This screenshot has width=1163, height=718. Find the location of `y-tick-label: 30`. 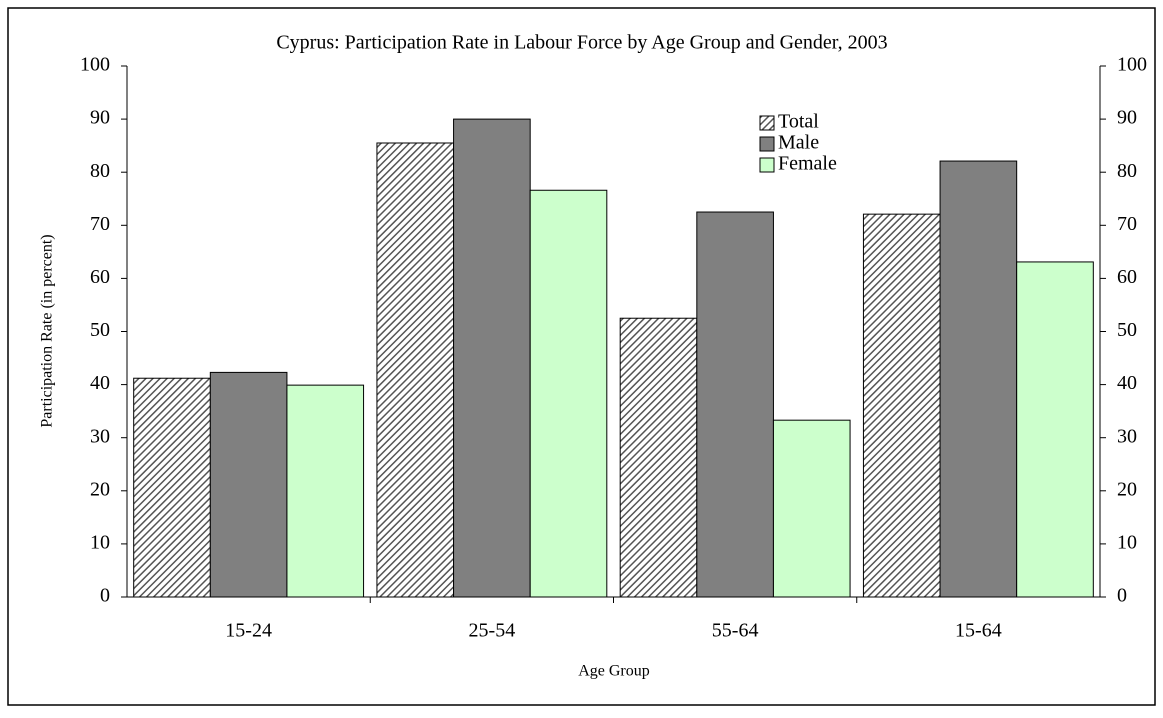

y-tick-label: 30 is located at coordinates (100, 436).